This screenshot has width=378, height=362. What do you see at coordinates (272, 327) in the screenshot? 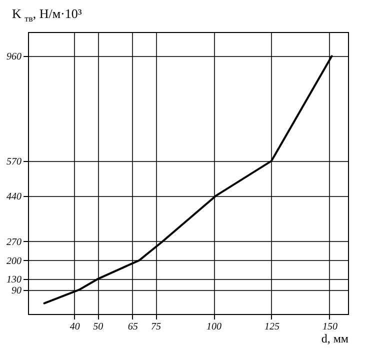
I see `x-tick-label: 125` at bounding box center [272, 327].